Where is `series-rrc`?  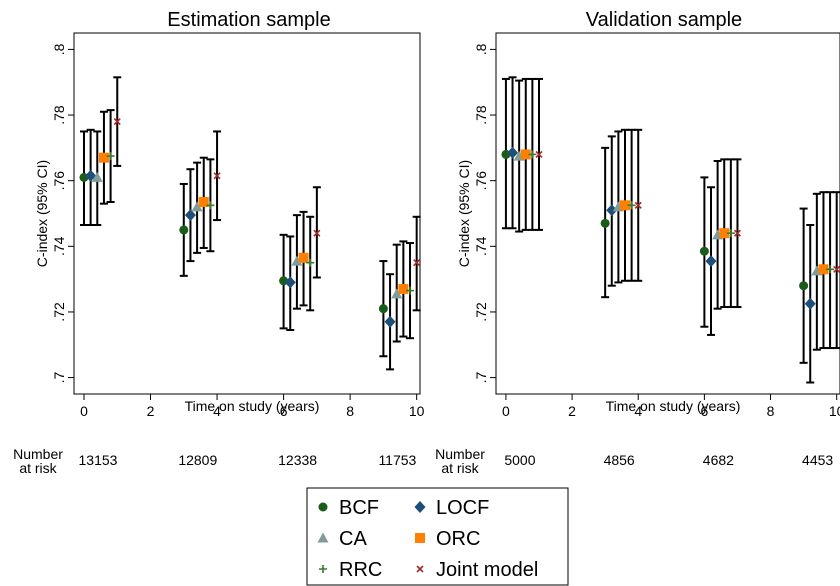 series-rrc is located at coordinates (260, 224).